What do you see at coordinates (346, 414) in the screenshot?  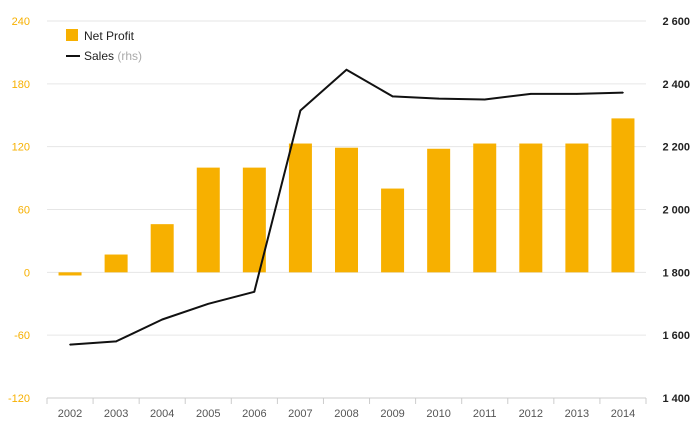 I see `x-tick-label: 2008` at bounding box center [346, 414].